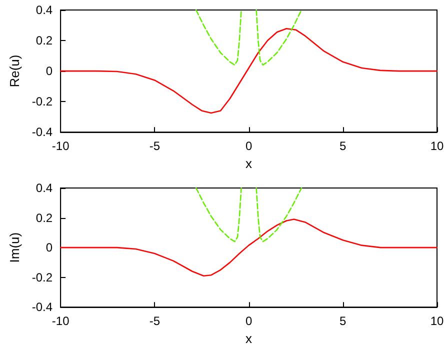 The height and width of the screenshot is (350, 447). Describe the element at coordinates (14, 71) in the screenshot. I see `y-axis-title: Re(u)` at that location.